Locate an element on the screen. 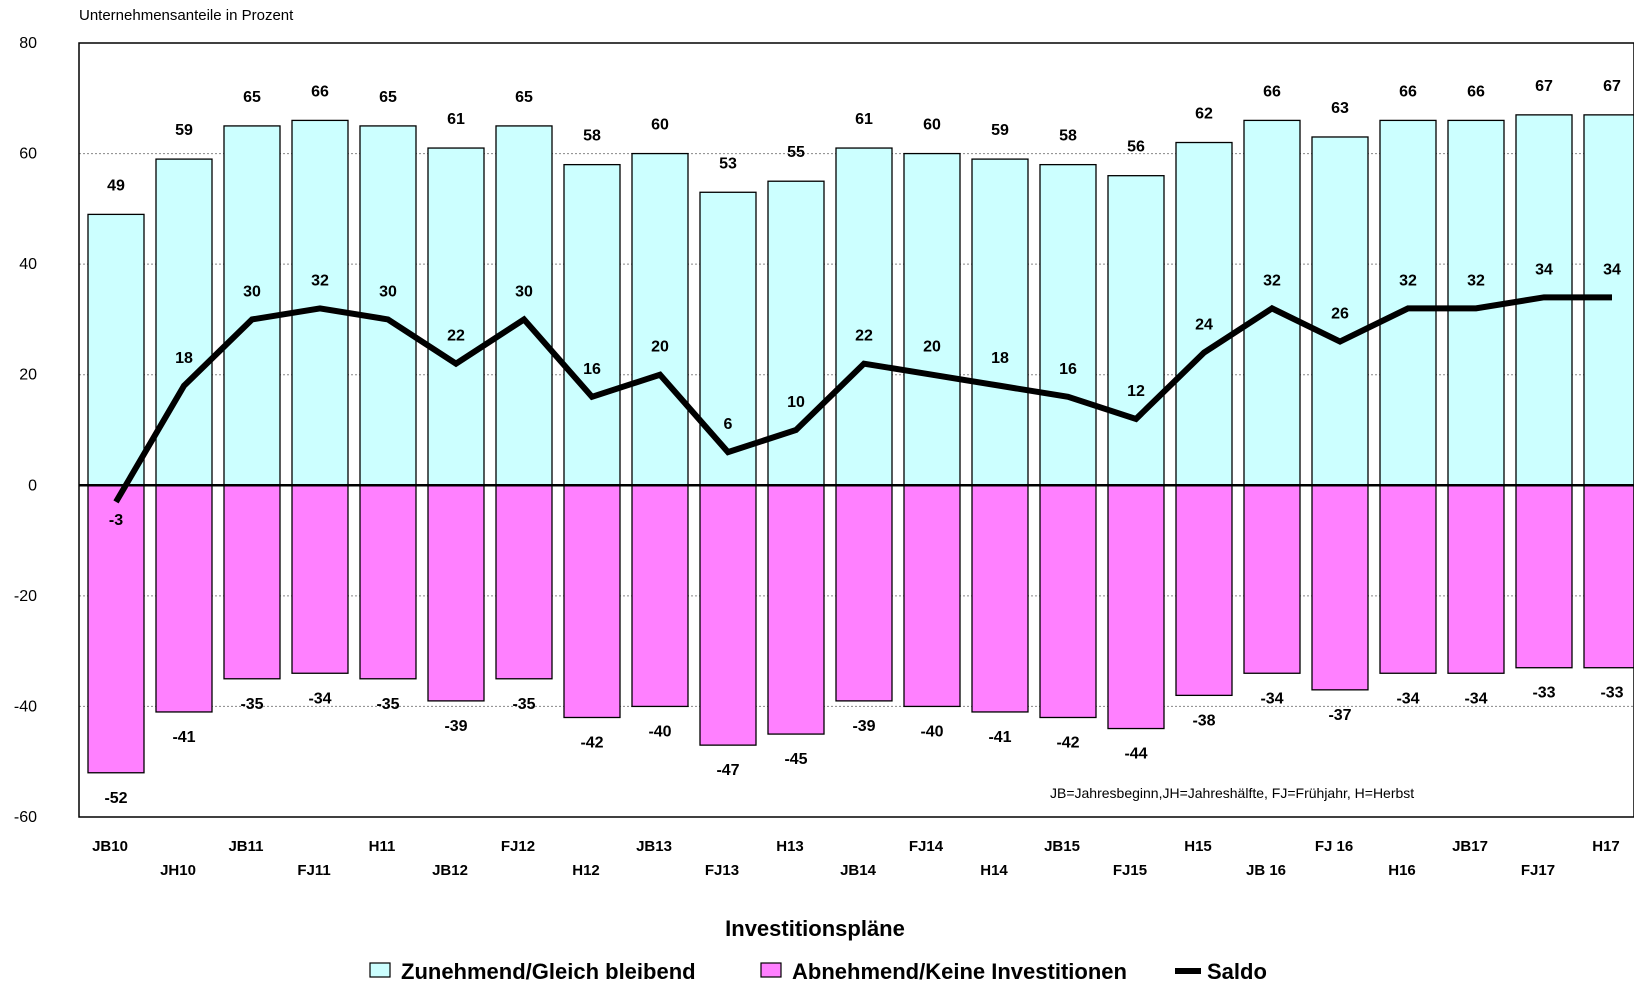 This screenshot has width=1634, height=988. x-tick-label: FJ15 is located at coordinates (1130, 870).